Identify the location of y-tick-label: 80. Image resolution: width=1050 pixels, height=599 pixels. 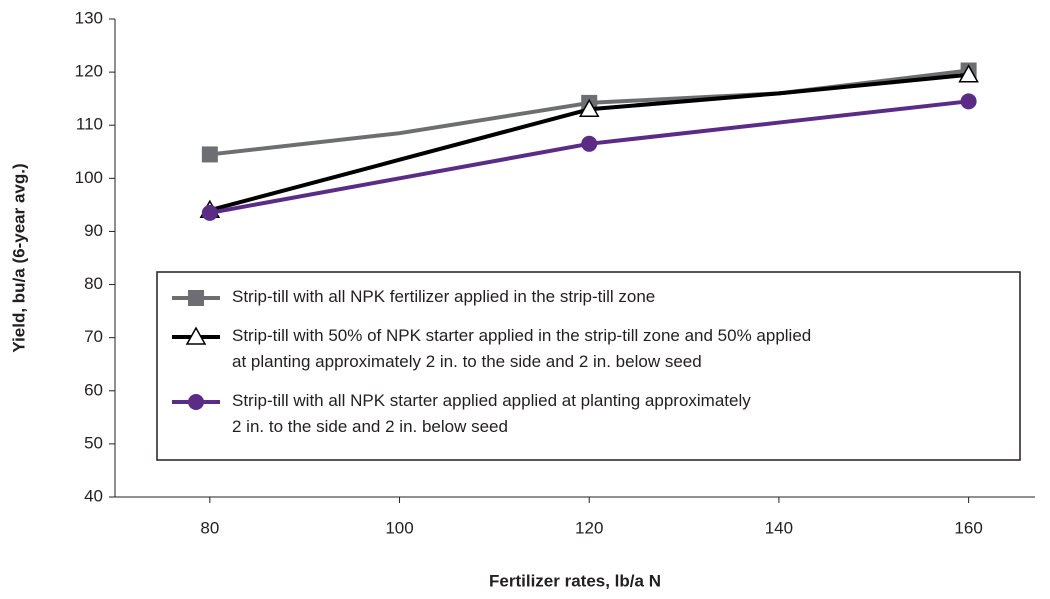
(93, 283).